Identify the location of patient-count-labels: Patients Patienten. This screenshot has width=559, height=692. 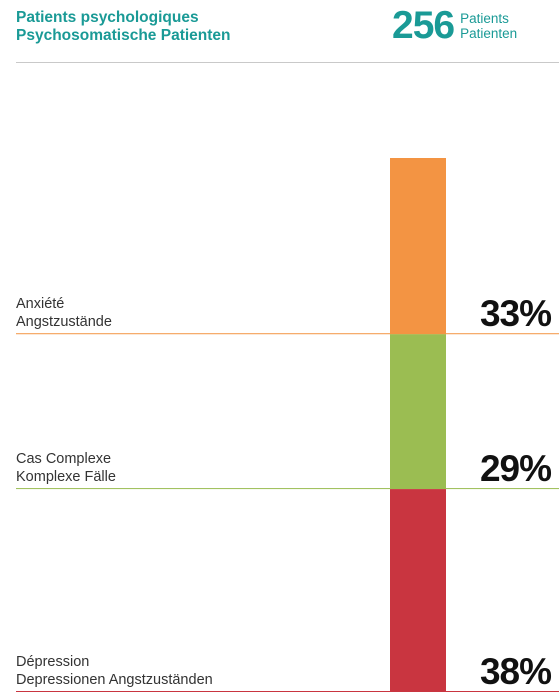
(488, 26).